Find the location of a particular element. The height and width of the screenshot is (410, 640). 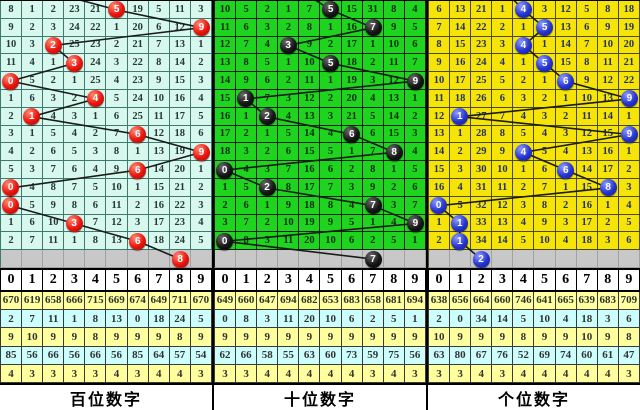

stat-cell: 55 is located at coordinates (289, 355).